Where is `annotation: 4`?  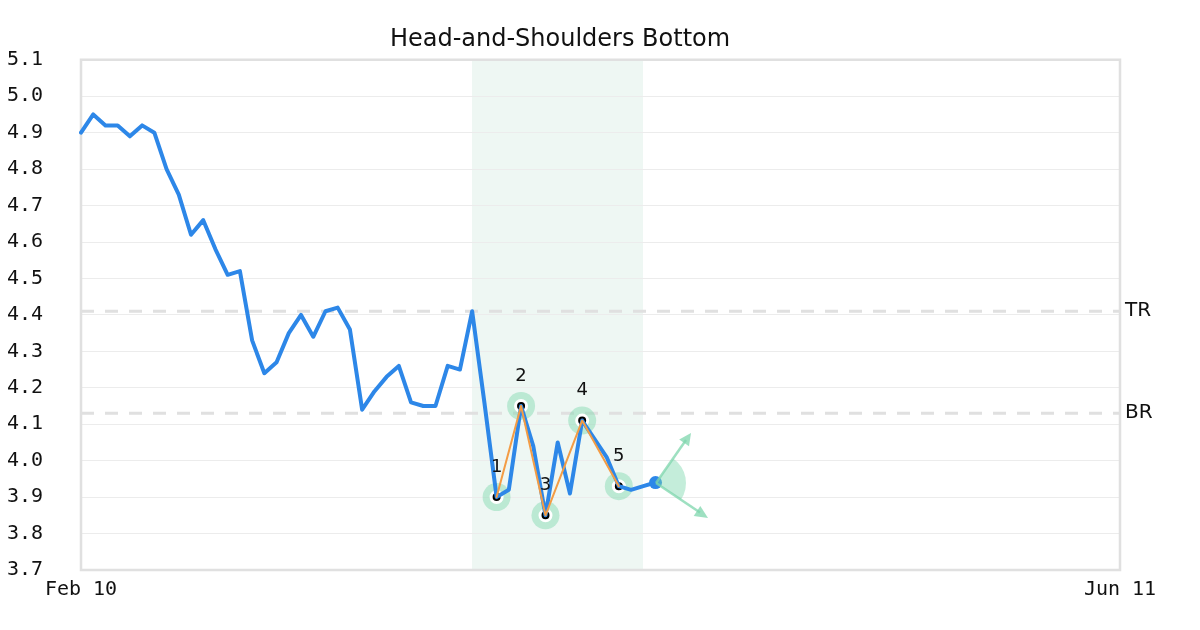
annotation: 4 is located at coordinates (582, 389).